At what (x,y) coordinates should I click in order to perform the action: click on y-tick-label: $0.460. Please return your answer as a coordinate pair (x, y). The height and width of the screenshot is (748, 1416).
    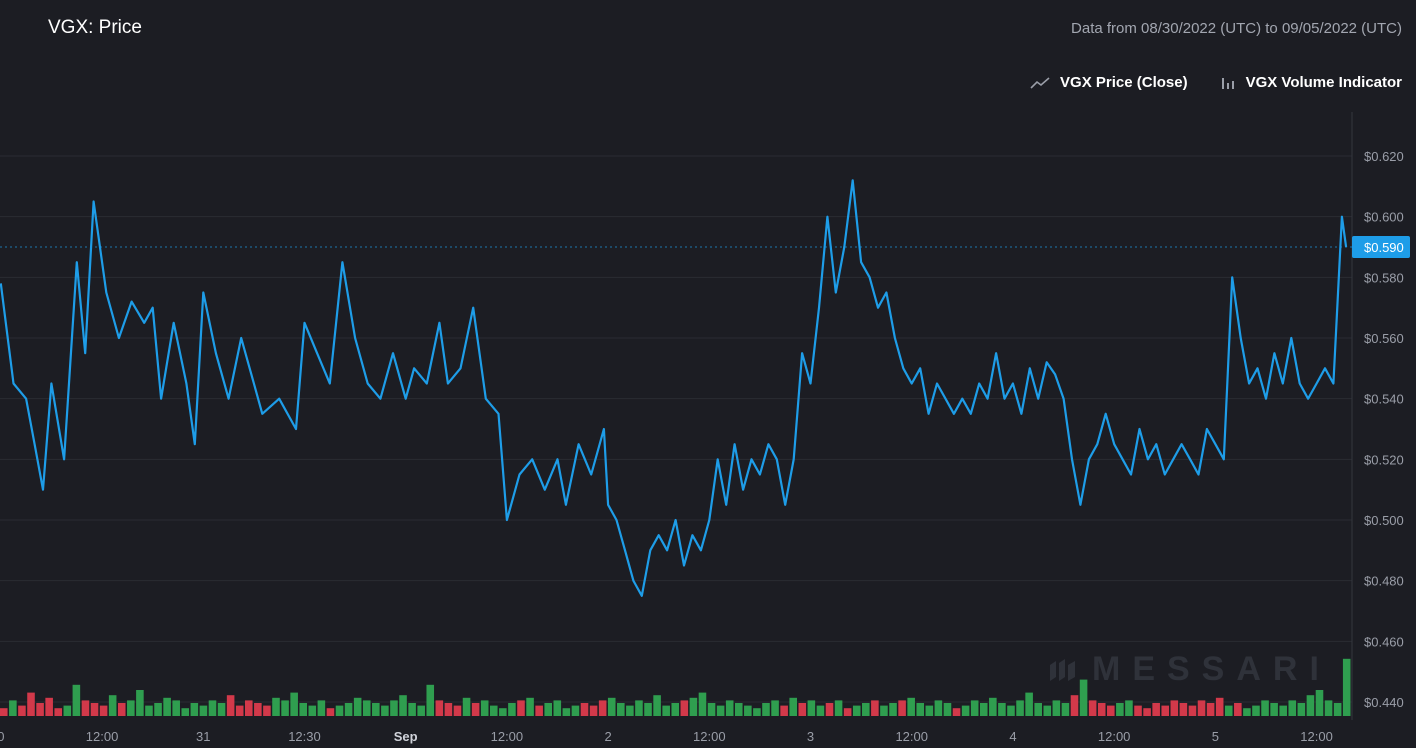
    Looking at the image, I should click on (1384, 641).